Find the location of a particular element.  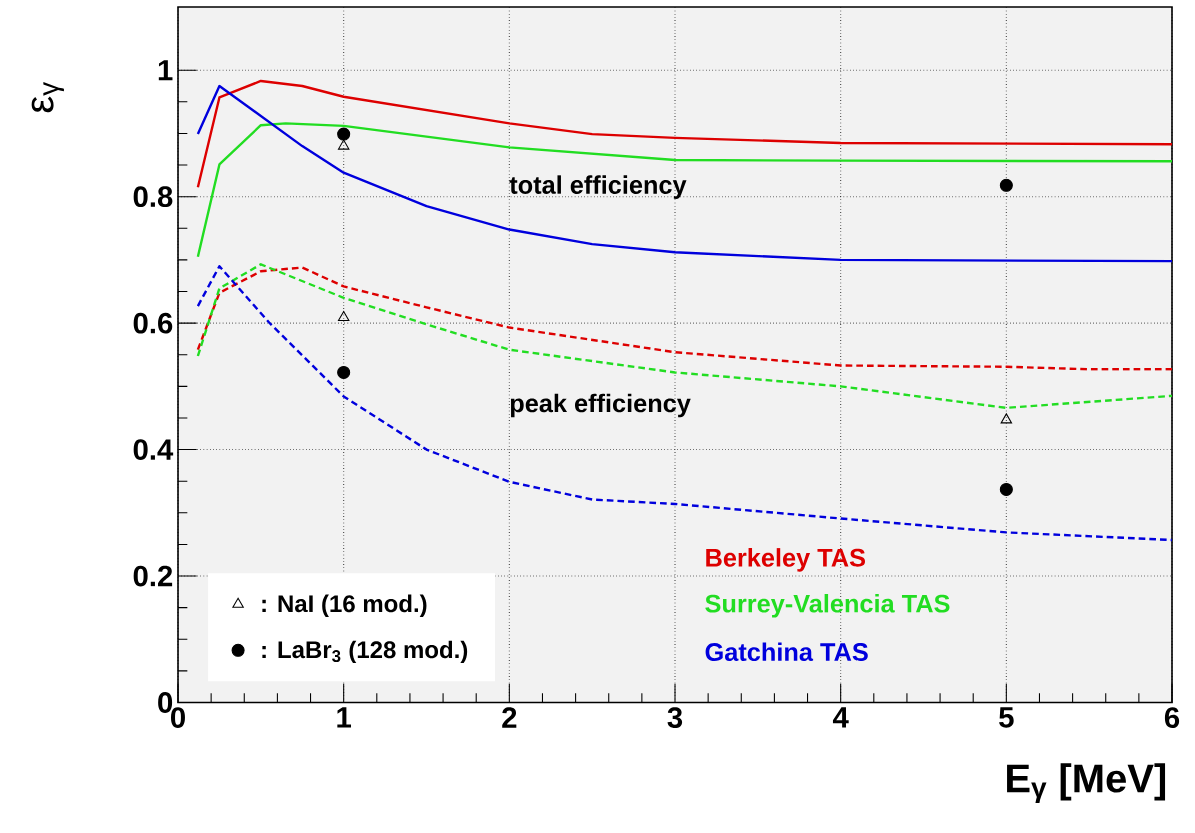

y-tick-label: 0.4 is located at coordinates (153, 449).